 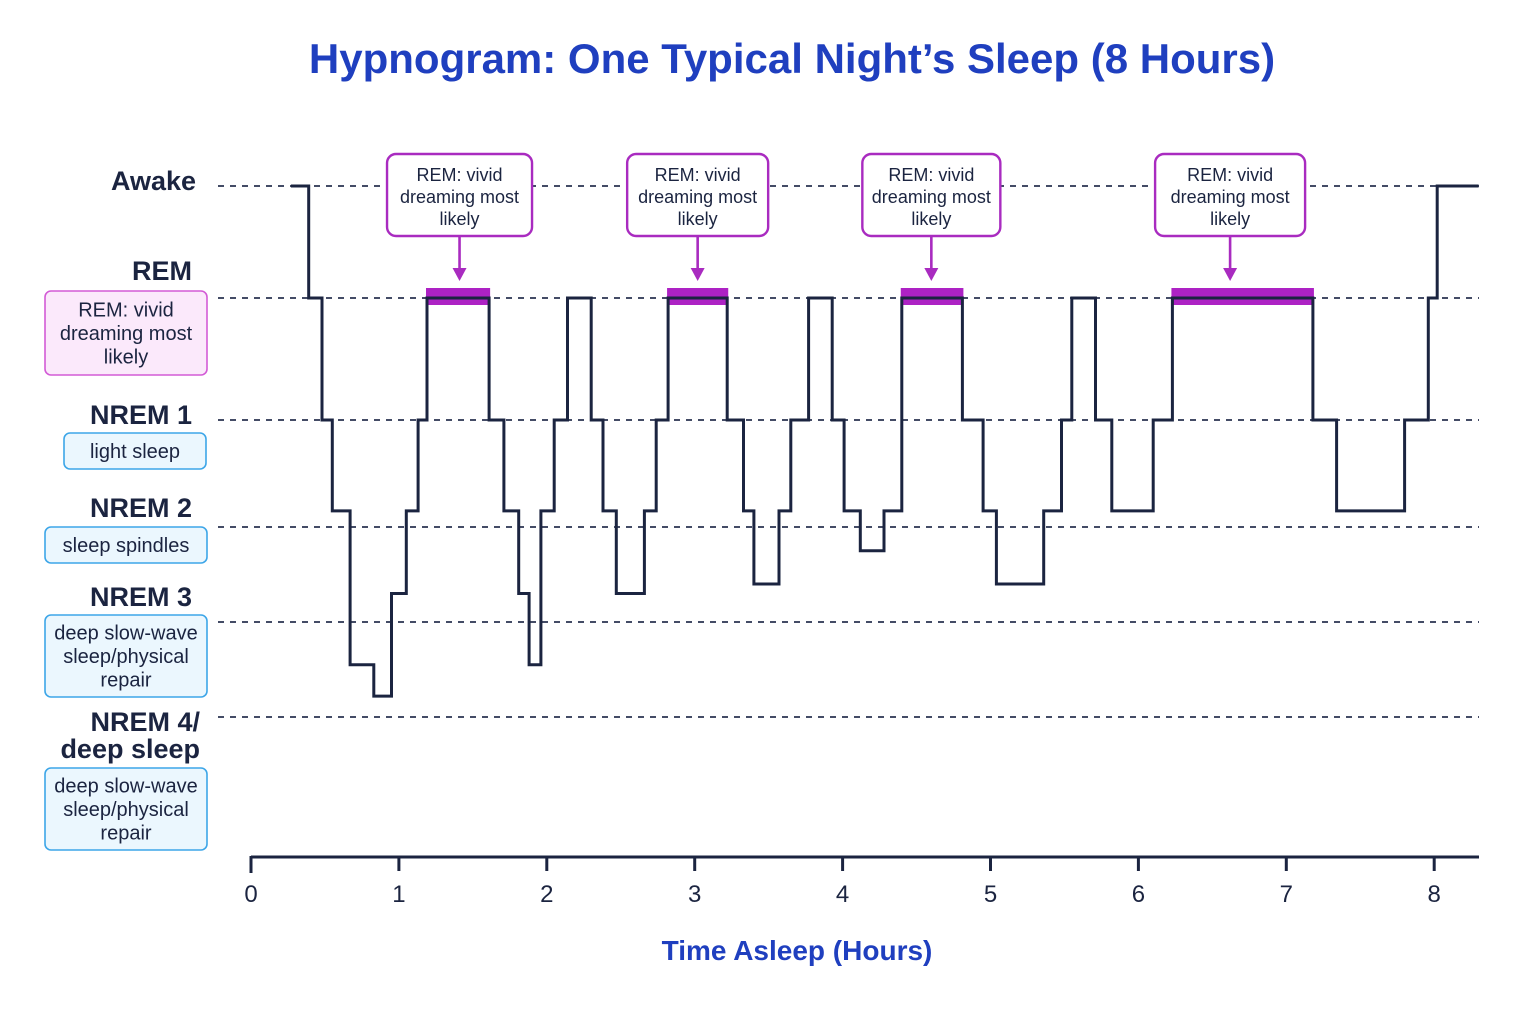 I want to click on stage-description-text: light sleep, so click(x=135, y=452).